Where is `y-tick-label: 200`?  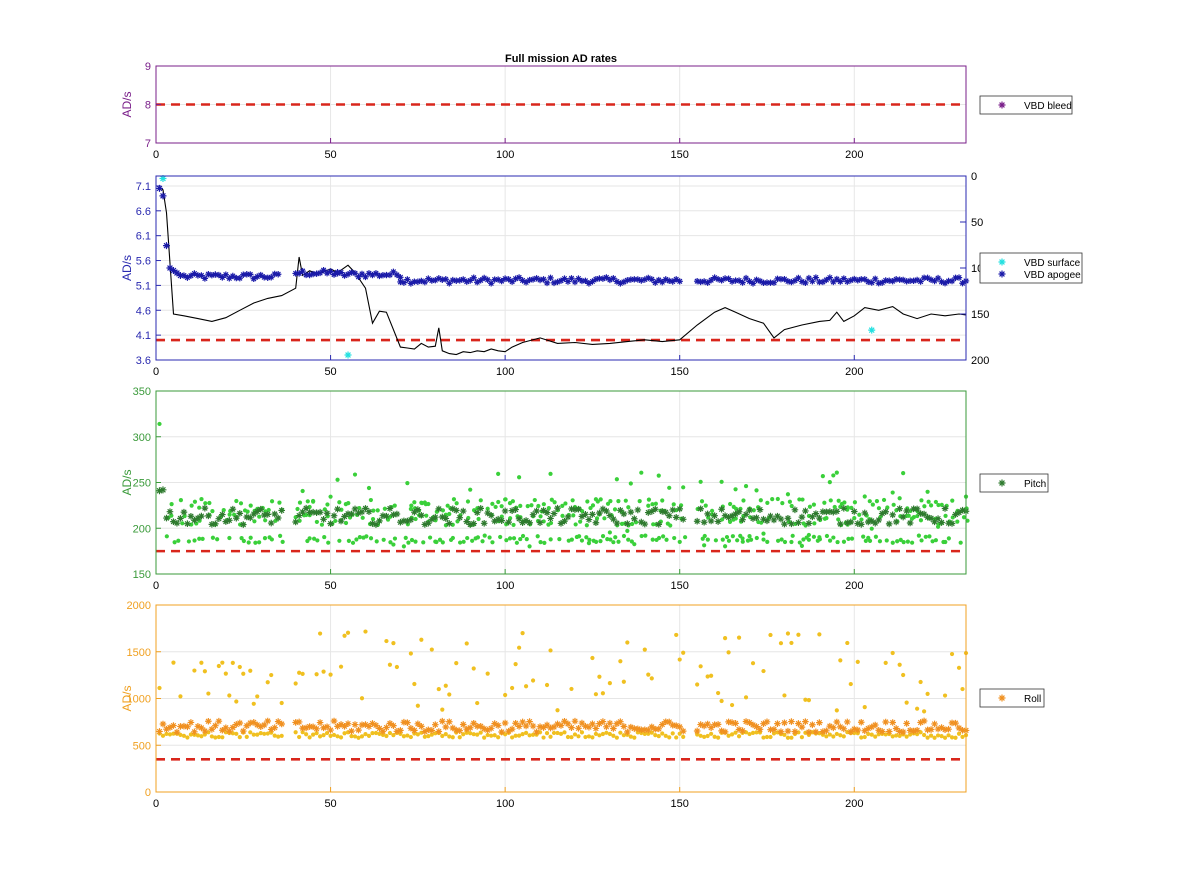
y-tick-label: 200 is located at coordinates (142, 529).